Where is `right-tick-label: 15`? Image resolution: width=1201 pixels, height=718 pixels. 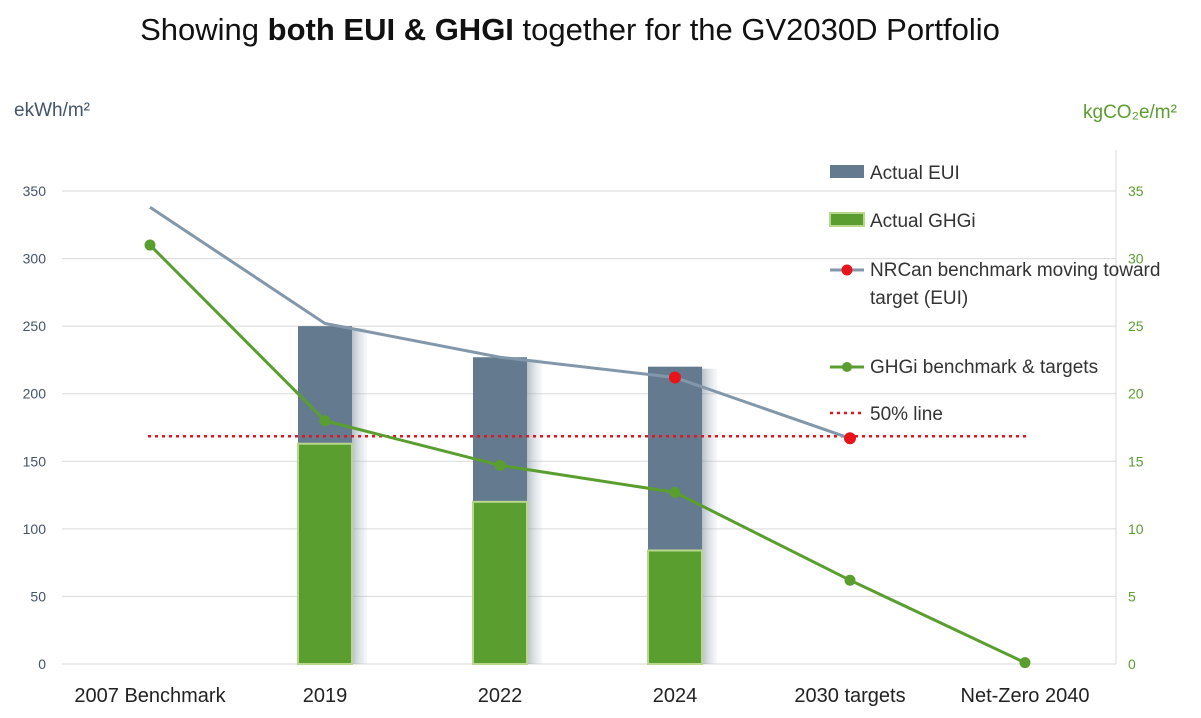 right-tick-label: 15 is located at coordinates (1136, 461).